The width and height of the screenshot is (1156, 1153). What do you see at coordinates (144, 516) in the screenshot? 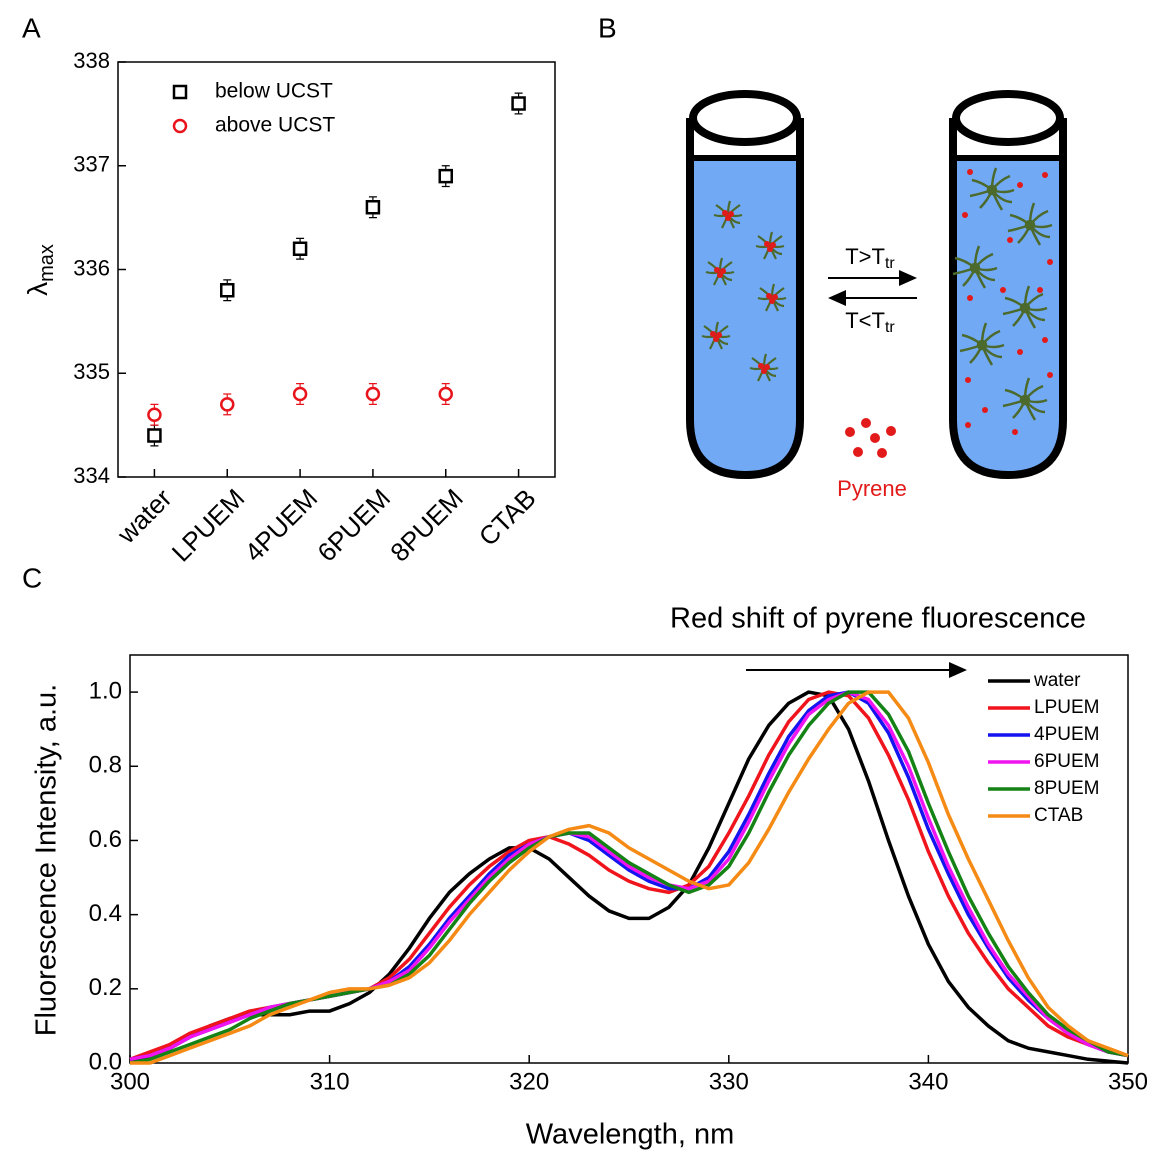
I see `x-tick-label: water` at bounding box center [144, 516].